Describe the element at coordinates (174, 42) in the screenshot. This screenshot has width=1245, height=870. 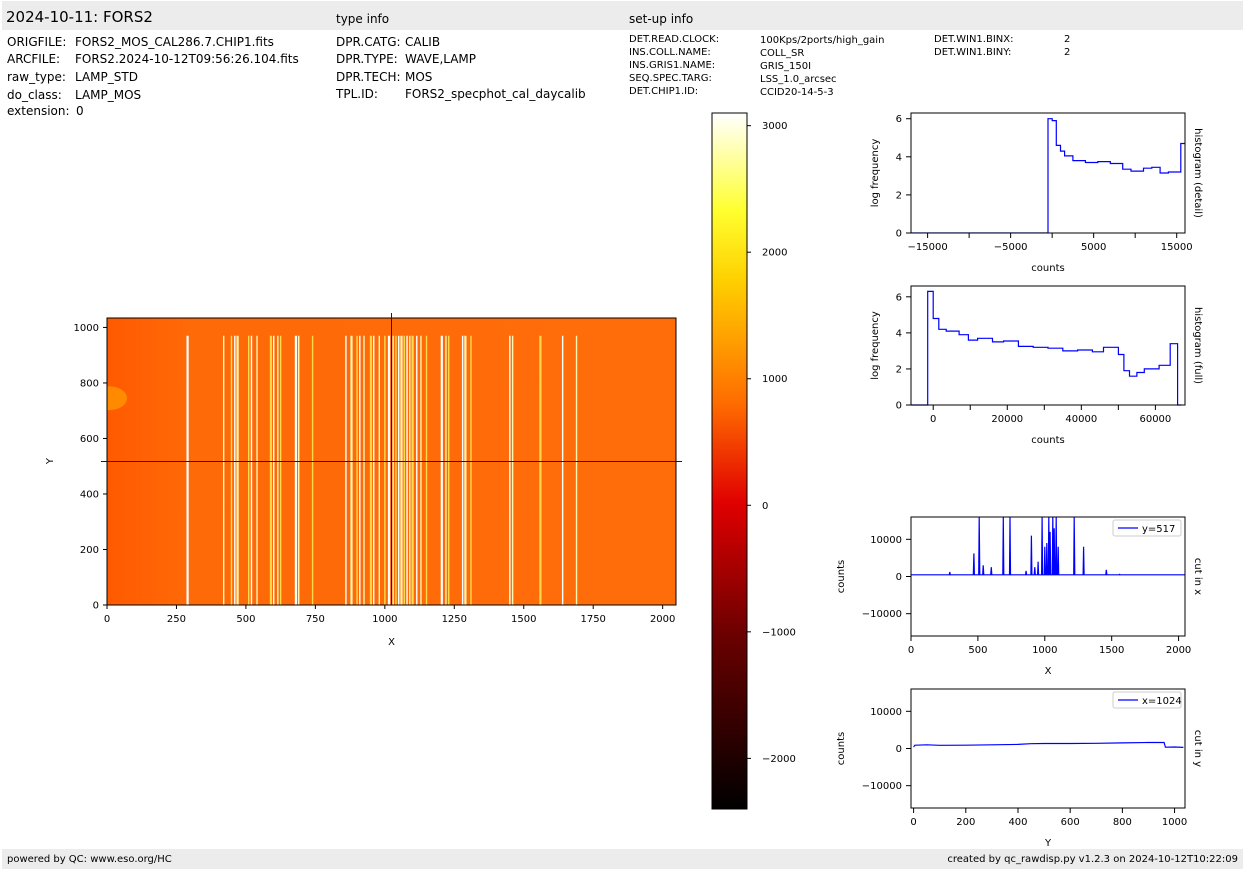
I see `file-info-value: FORS2_MOS_CAL286.7.CHIP1.fits` at that location.